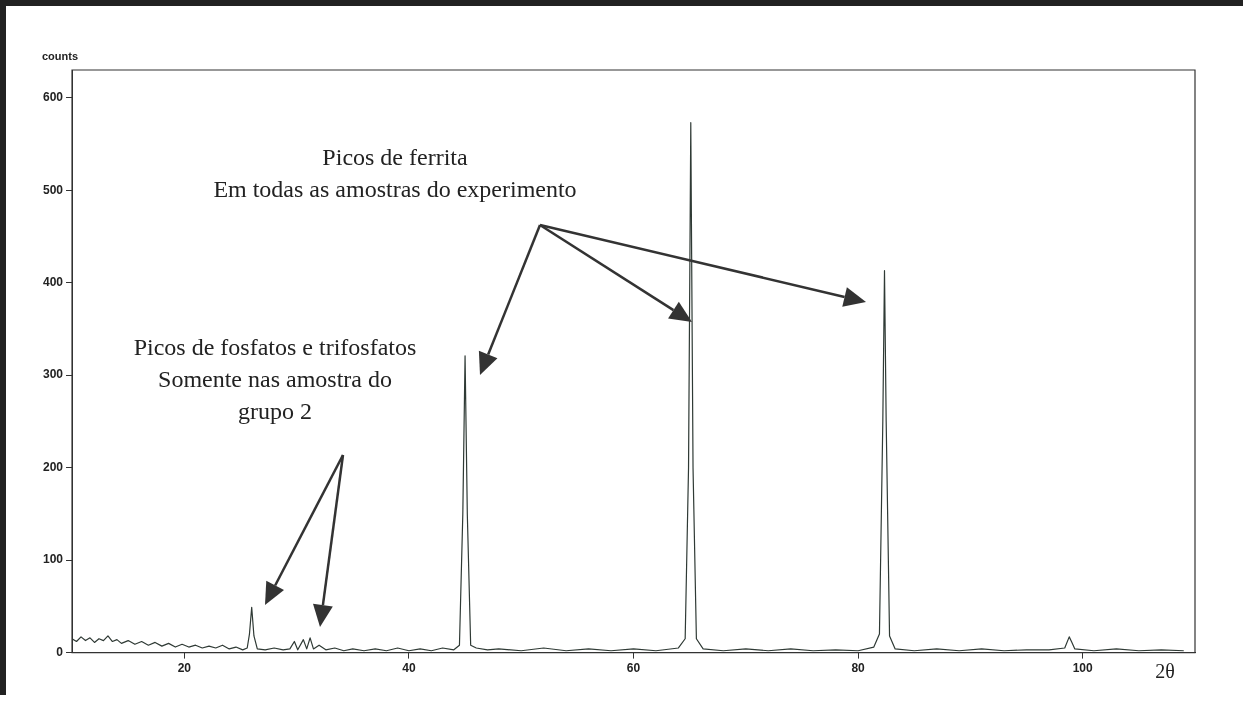 This screenshot has height=701, width=1249. I want to click on x-axis-title: 2θ, so click(1165, 671).